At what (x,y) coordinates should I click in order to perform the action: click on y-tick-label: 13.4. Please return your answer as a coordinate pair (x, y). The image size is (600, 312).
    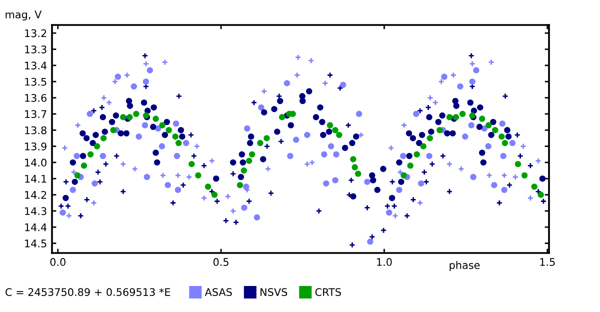
    Looking at the image, I should click on (36, 66).